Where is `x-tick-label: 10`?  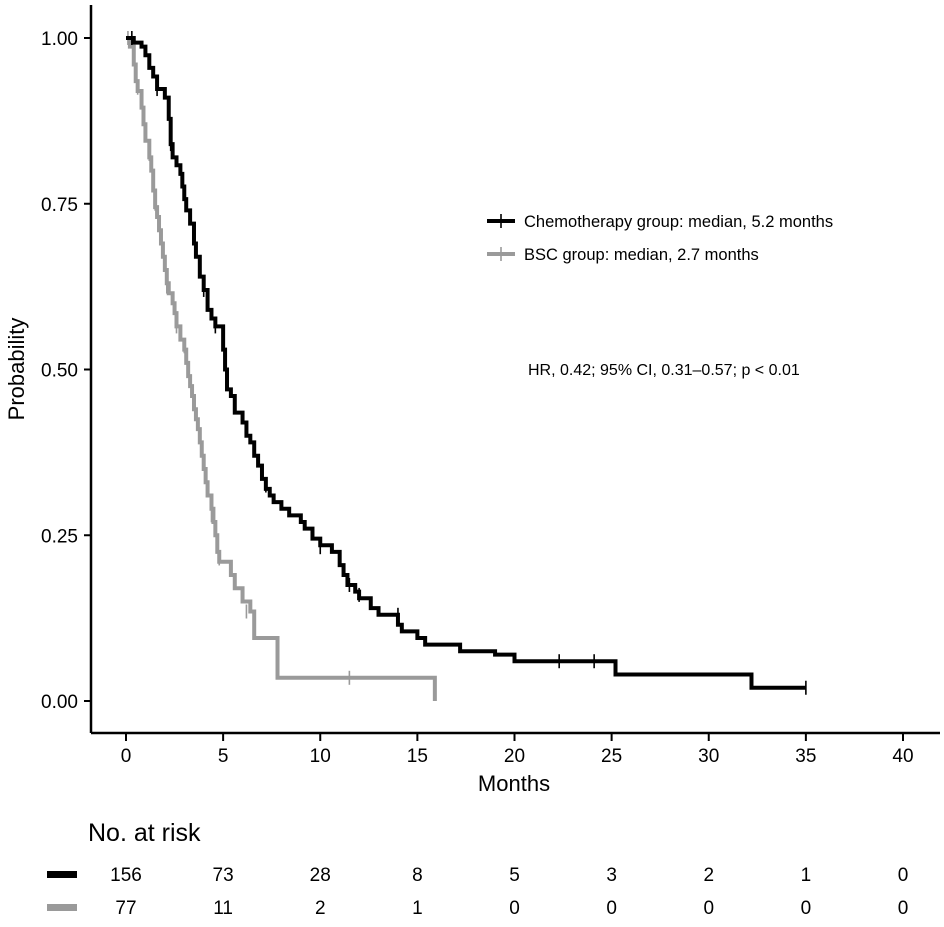 x-tick-label: 10 is located at coordinates (320, 756).